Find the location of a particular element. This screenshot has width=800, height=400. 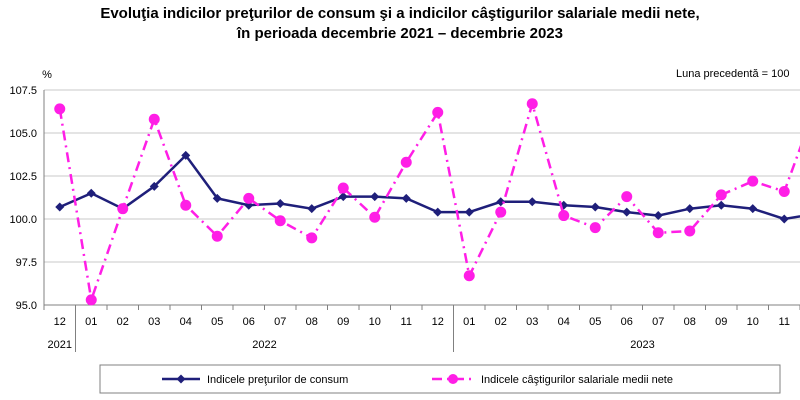

legend-cpi-marker is located at coordinates (181, 379).